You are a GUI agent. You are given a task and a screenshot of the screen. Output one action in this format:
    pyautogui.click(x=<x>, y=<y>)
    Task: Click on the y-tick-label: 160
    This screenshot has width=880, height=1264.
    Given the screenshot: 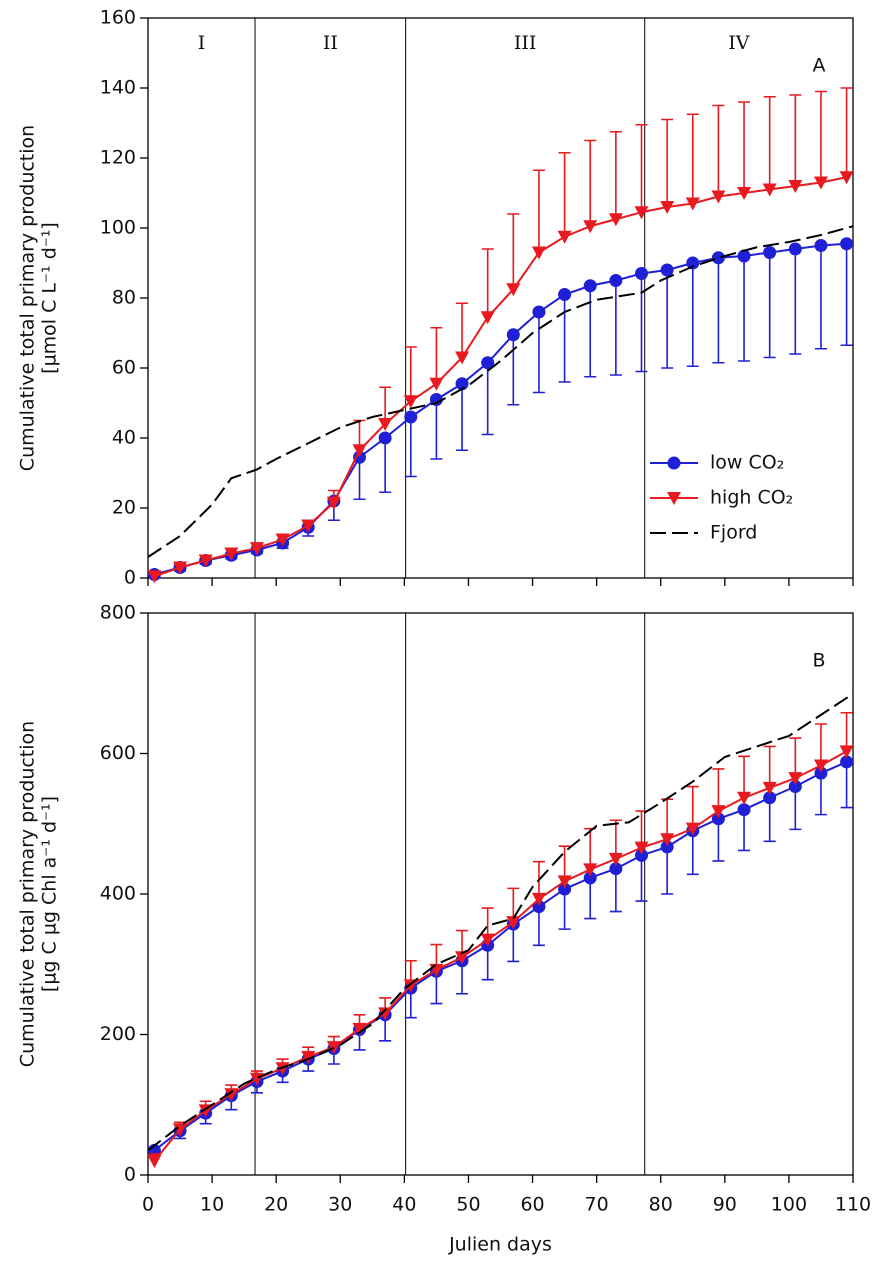 What is the action you would take?
    pyautogui.click(x=118, y=18)
    